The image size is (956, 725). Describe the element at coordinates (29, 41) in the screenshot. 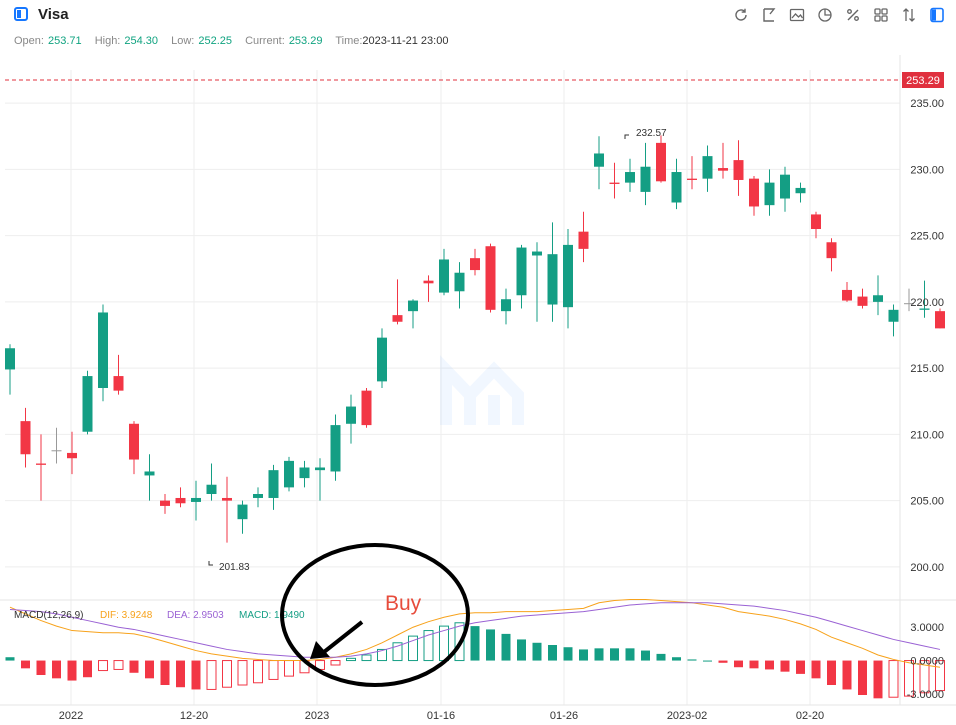

I see `open-label: Open:` at that location.